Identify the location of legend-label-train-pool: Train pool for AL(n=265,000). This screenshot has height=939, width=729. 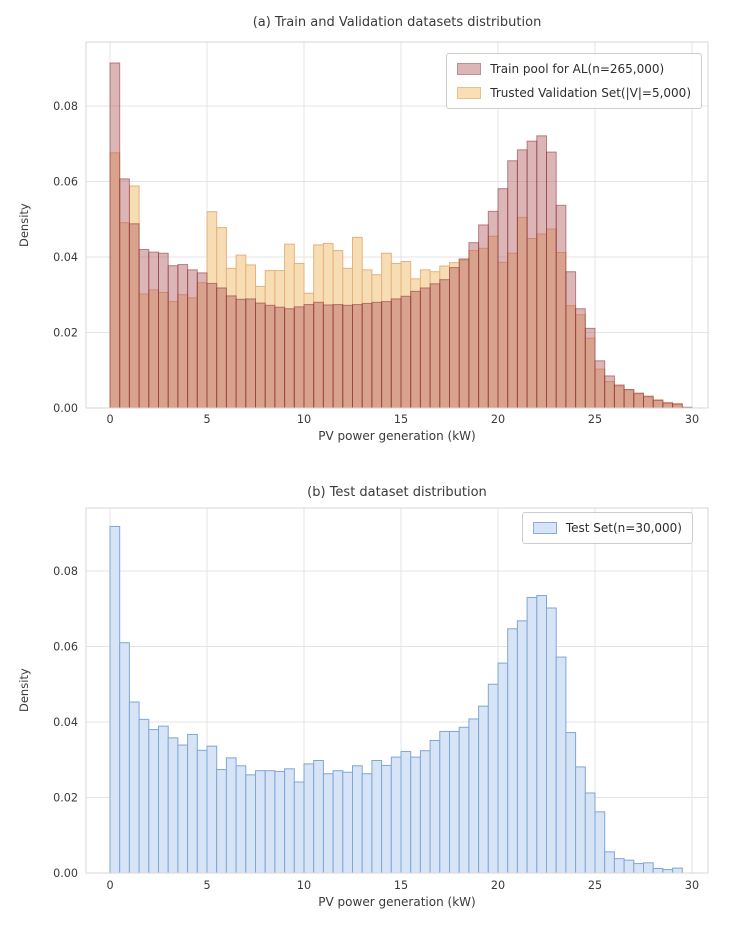
(577, 69).